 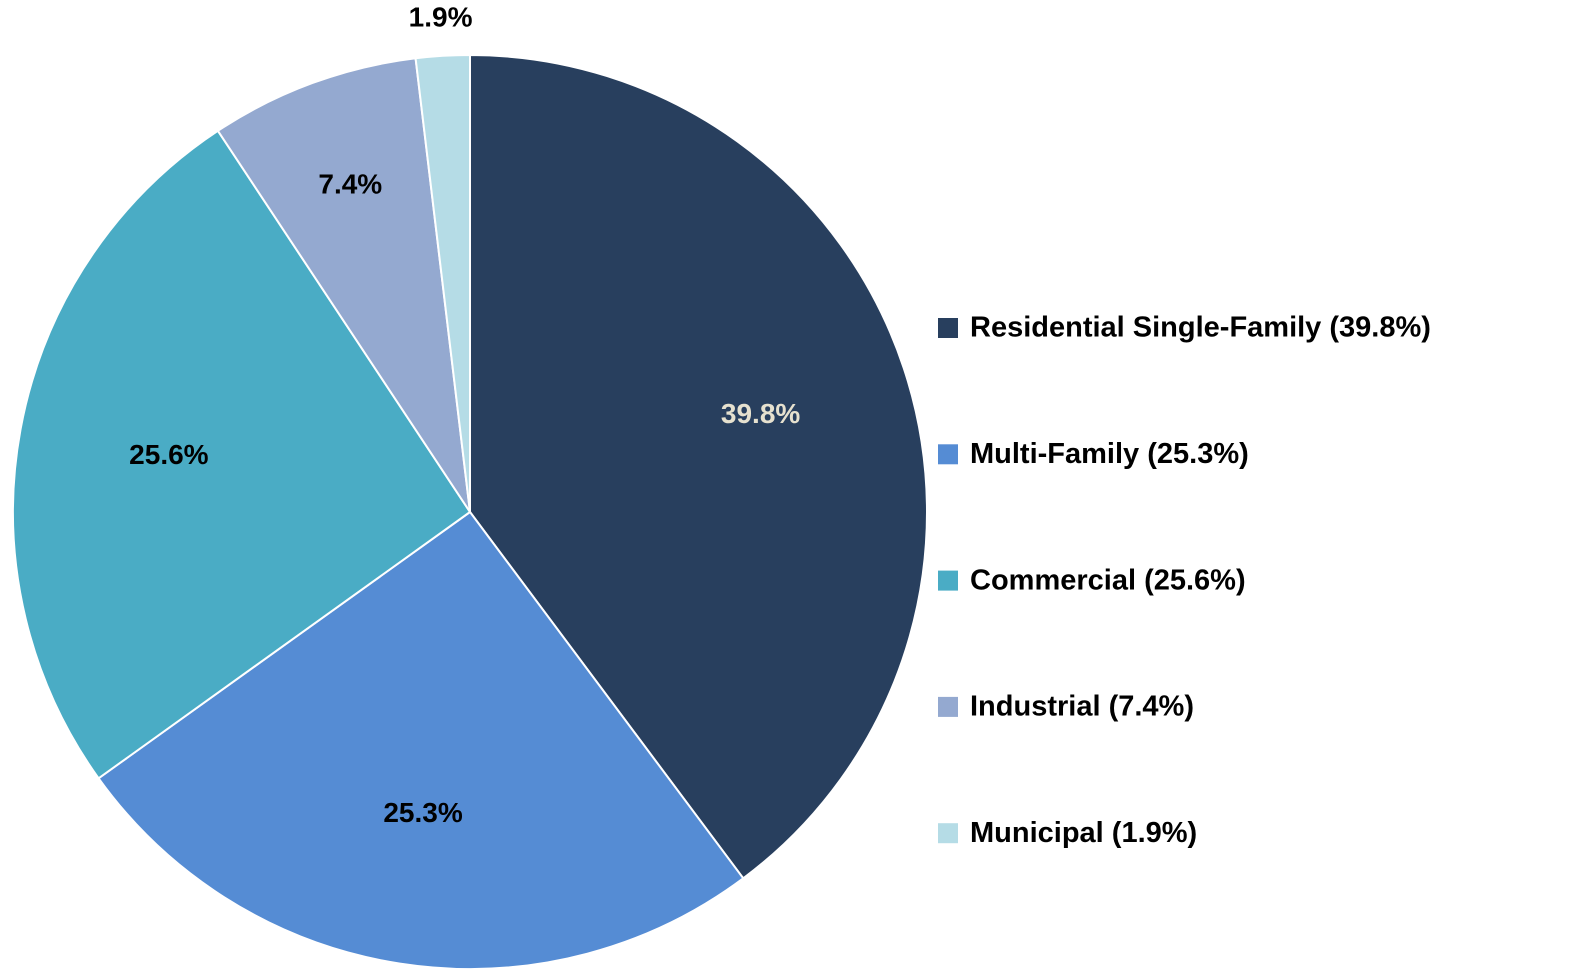 I want to click on legend-label: Municipal (1.9%), so click(x=1083, y=833).